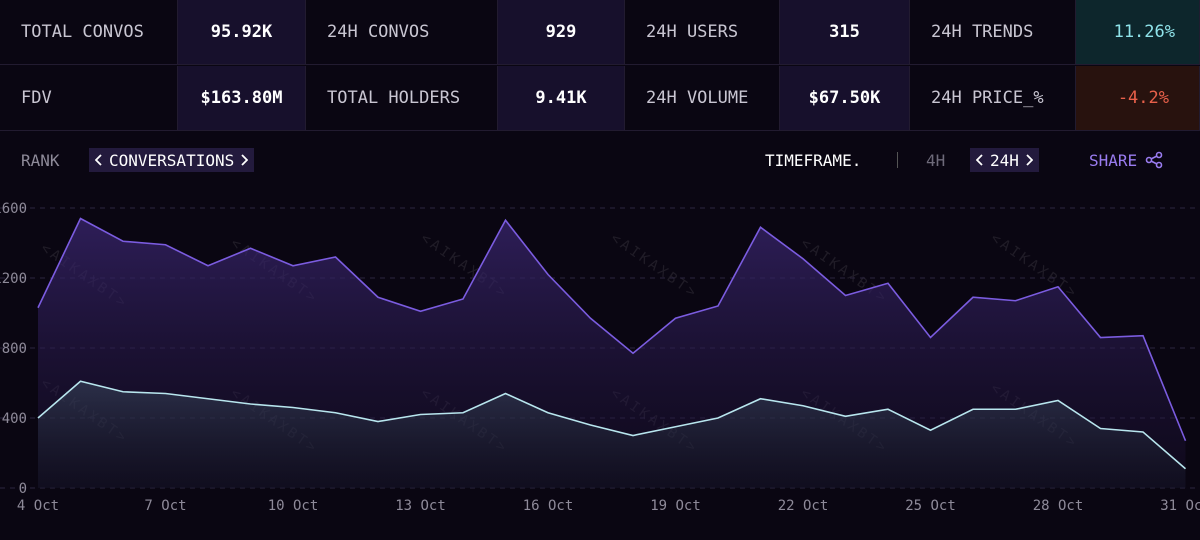  I want to click on x-tick-label: 22 Oct, so click(803, 506).